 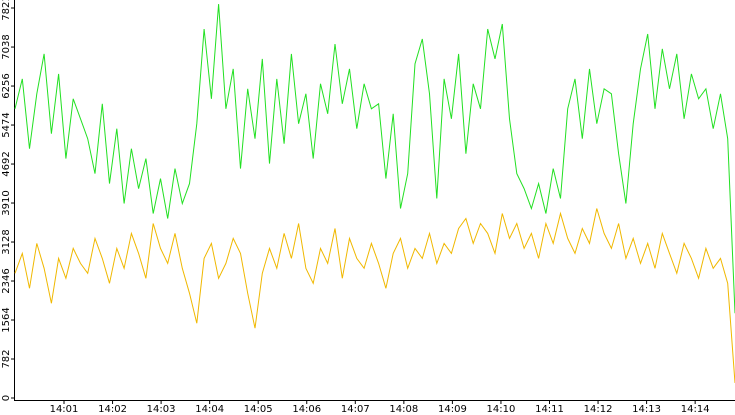 I want to click on x-tick-label: 14:03, so click(x=161, y=409).